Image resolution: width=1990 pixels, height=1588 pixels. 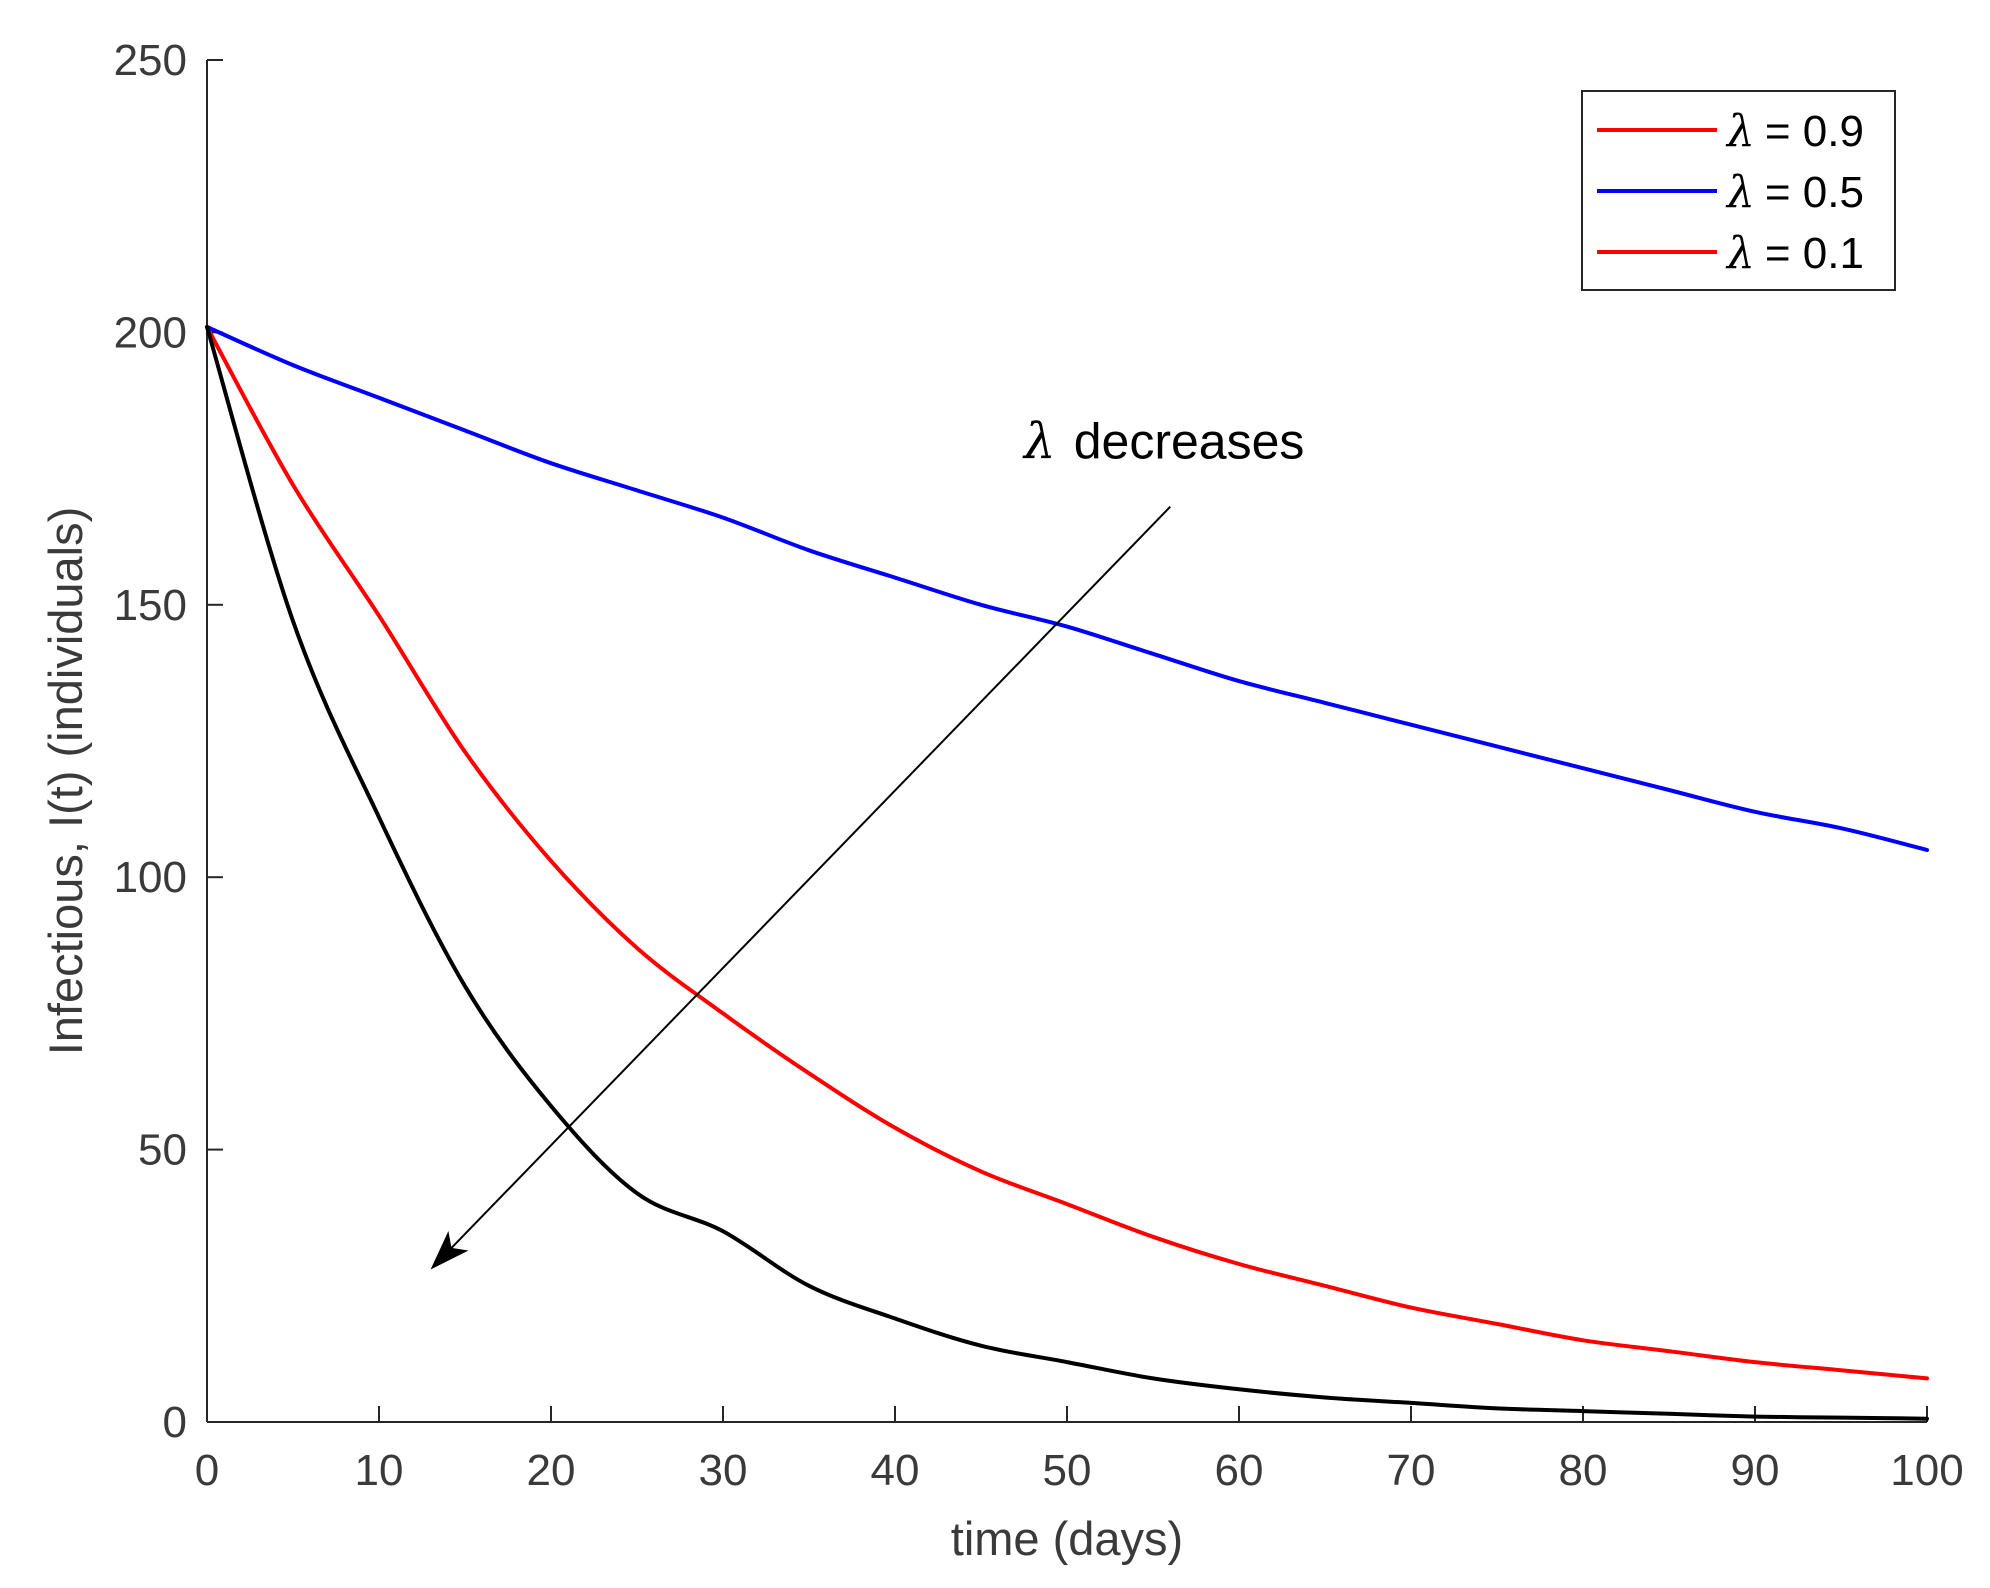 I want to click on x-tick-label: 20, so click(x=551, y=1470).